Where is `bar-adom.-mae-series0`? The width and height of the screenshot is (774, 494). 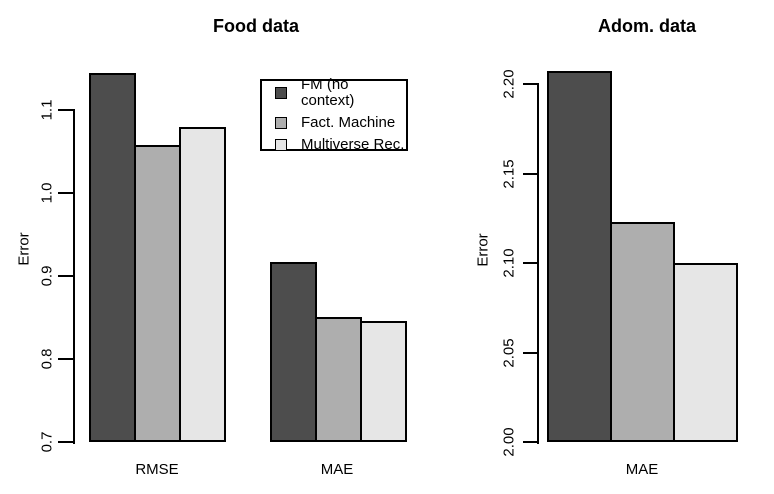
bar-adom.-mae-series0 is located at coordinates (579, 256).